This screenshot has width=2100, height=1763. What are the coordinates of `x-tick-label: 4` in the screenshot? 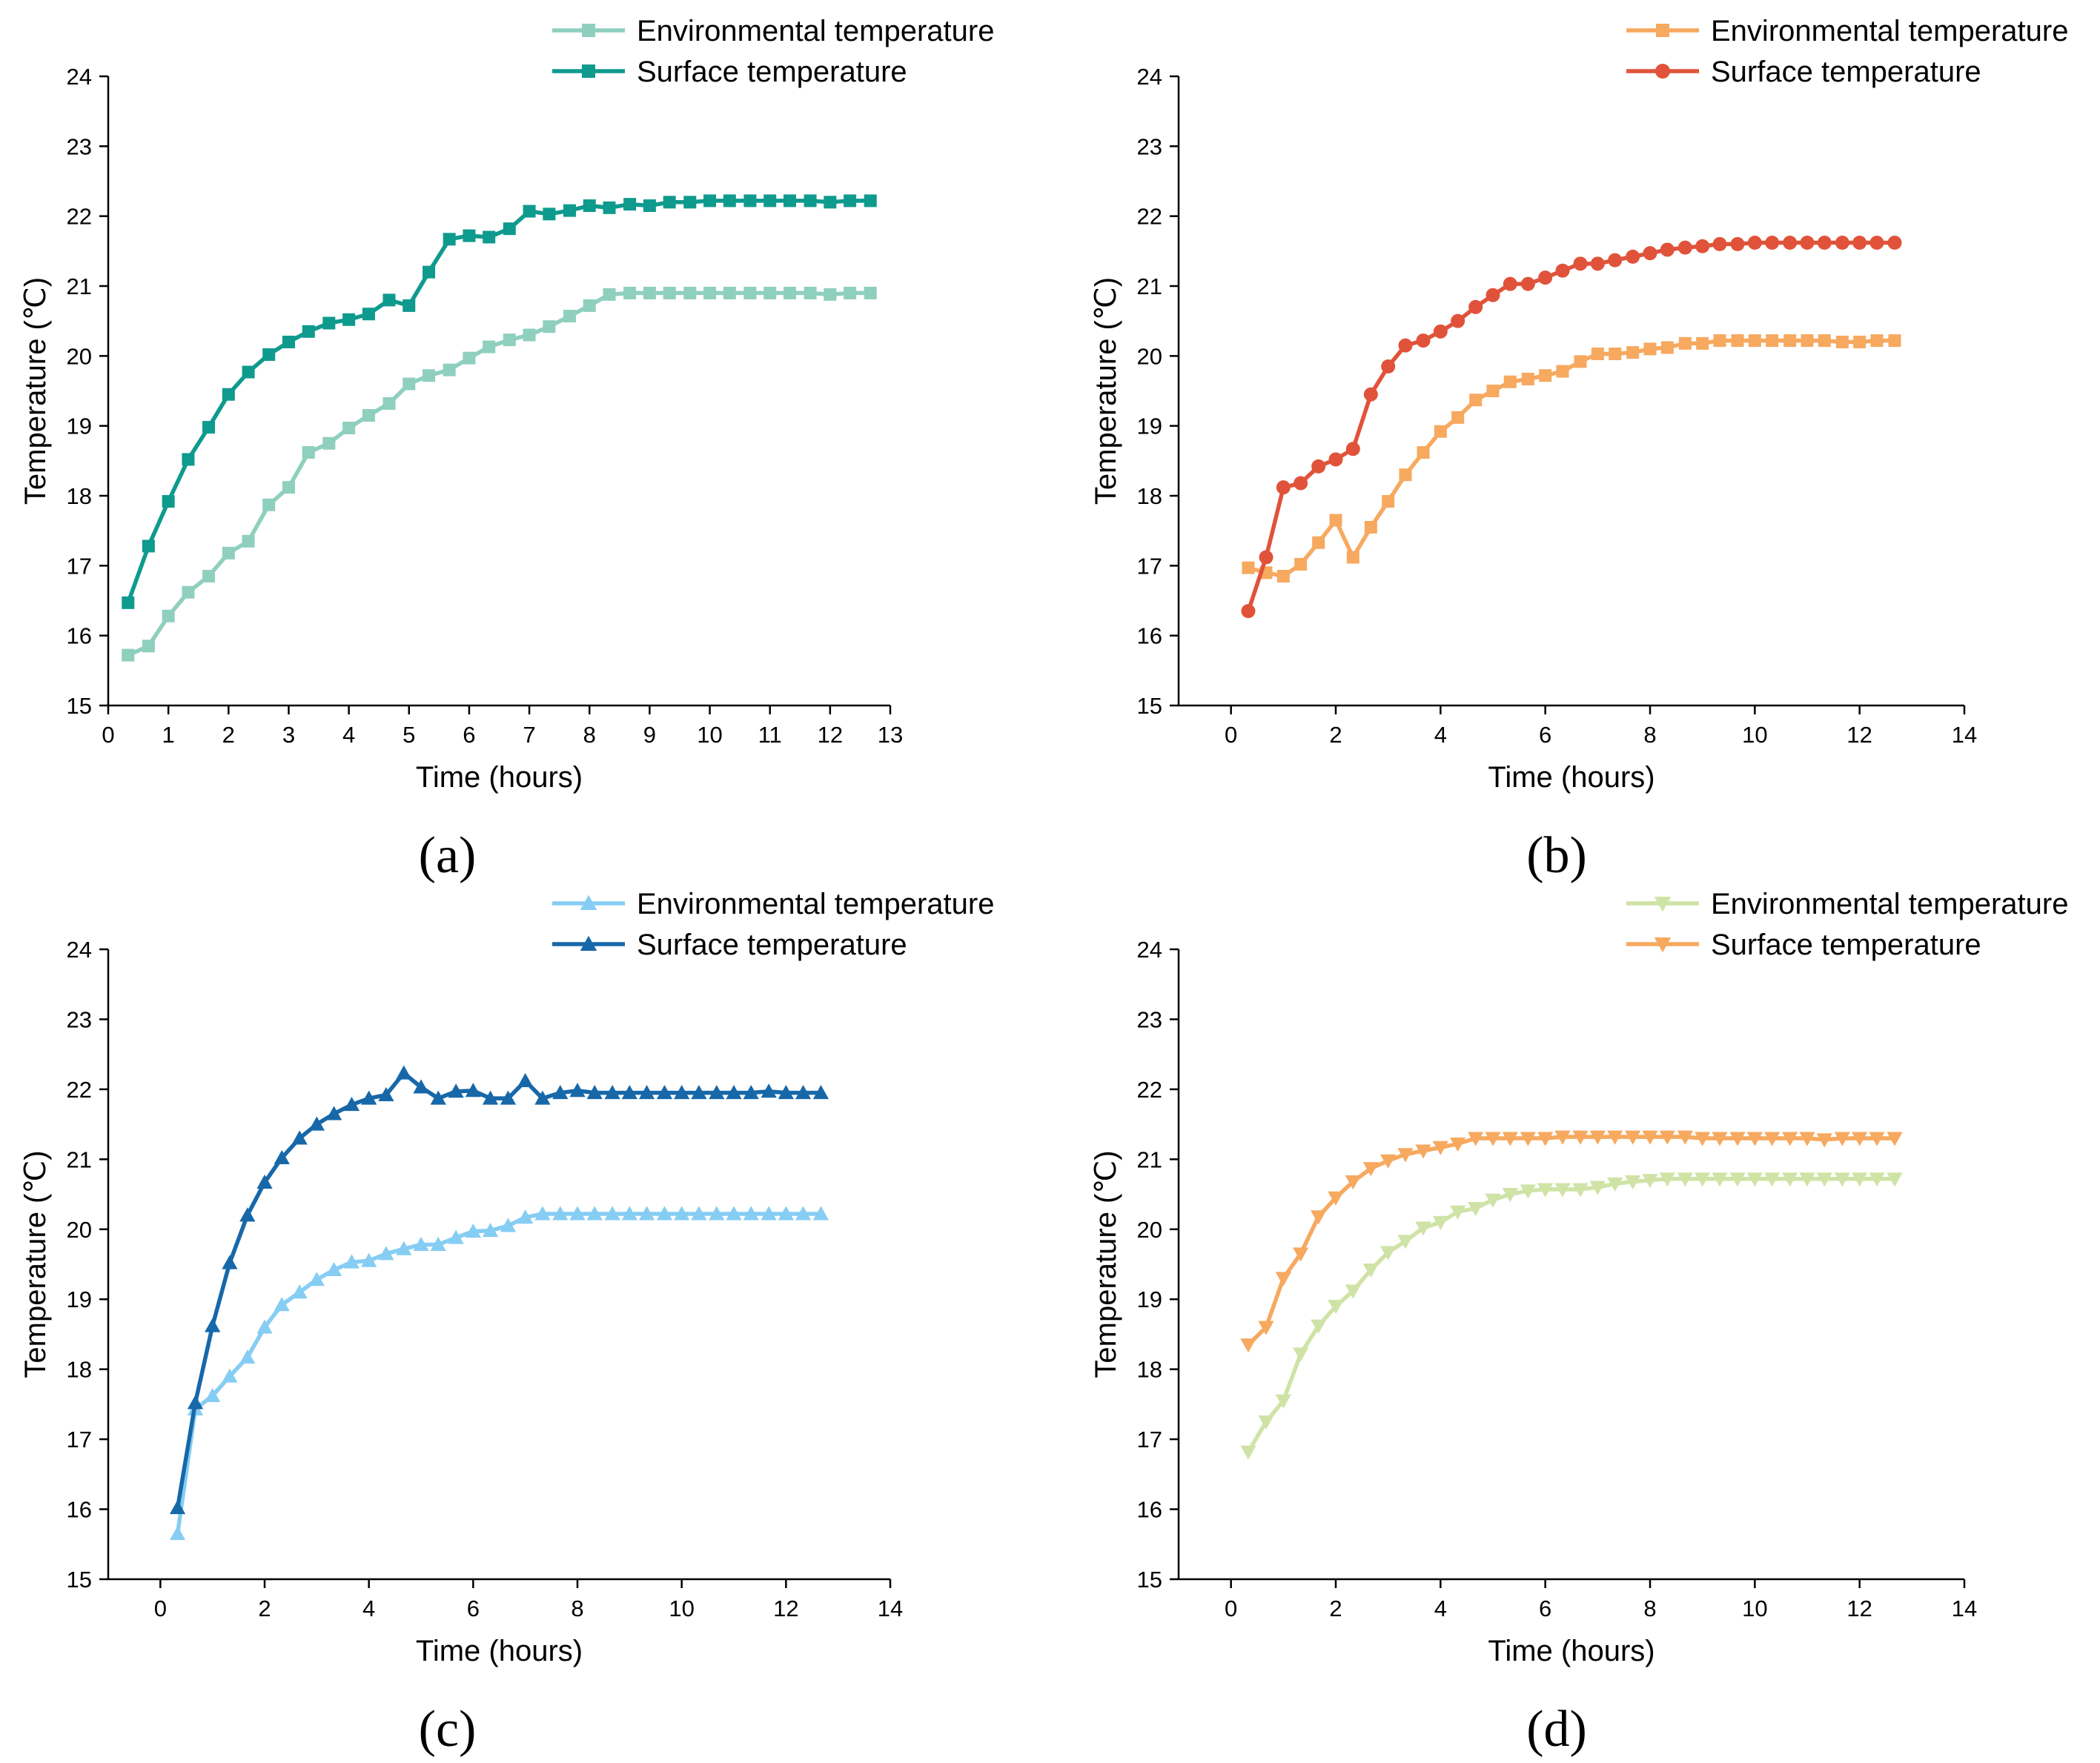 It's located at (348, 735).